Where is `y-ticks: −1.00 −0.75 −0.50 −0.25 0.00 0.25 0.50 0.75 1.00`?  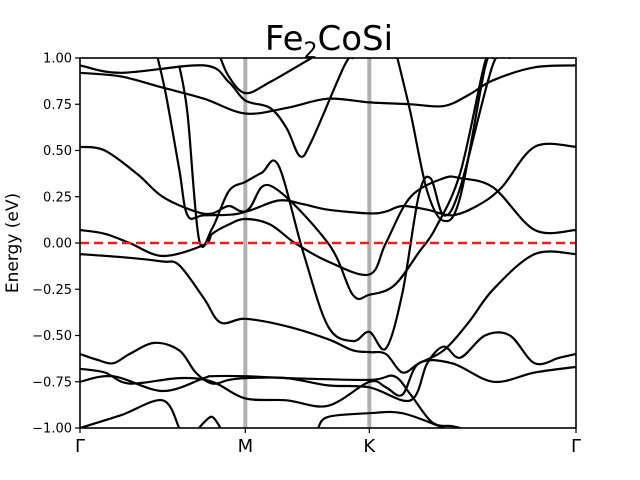
y-ticks: −1.00 −0.75 −0.50 −0.25 0.00 0.25 0.50 0.75 1.00 is located at coordinates (56, 244).